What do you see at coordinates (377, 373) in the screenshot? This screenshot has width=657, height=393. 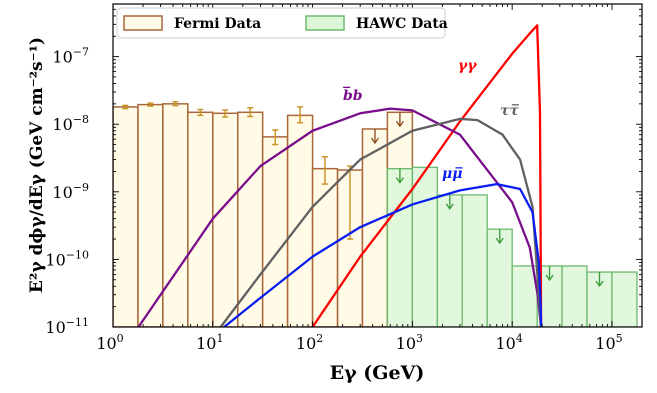 I see `x-axis-title: Eγ (GeV)` at bounding box center [377, 373].